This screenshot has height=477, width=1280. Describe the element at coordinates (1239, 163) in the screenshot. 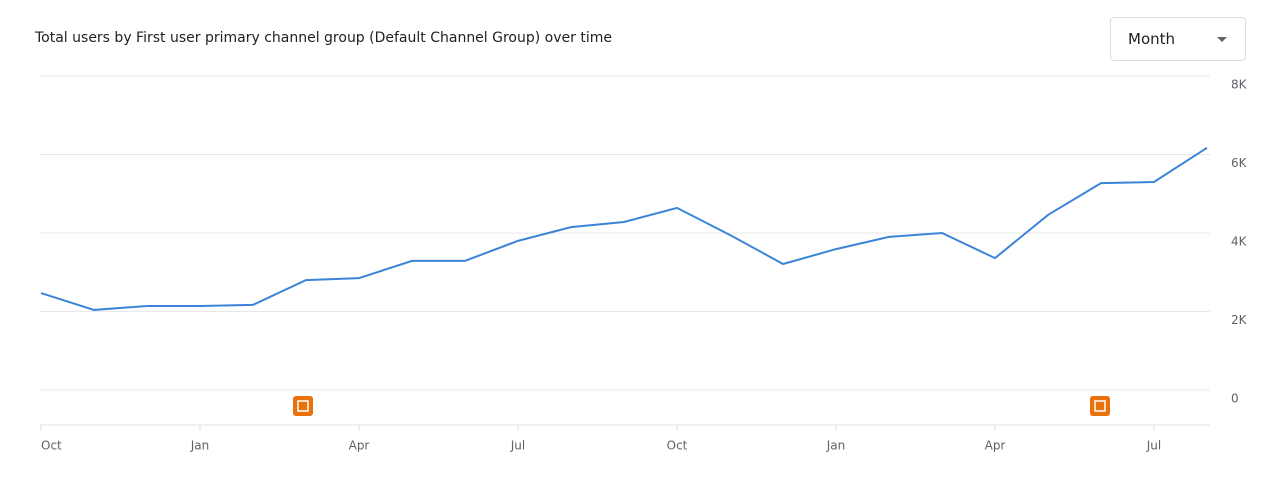

I see `y-tick-label: 6K` at that location.